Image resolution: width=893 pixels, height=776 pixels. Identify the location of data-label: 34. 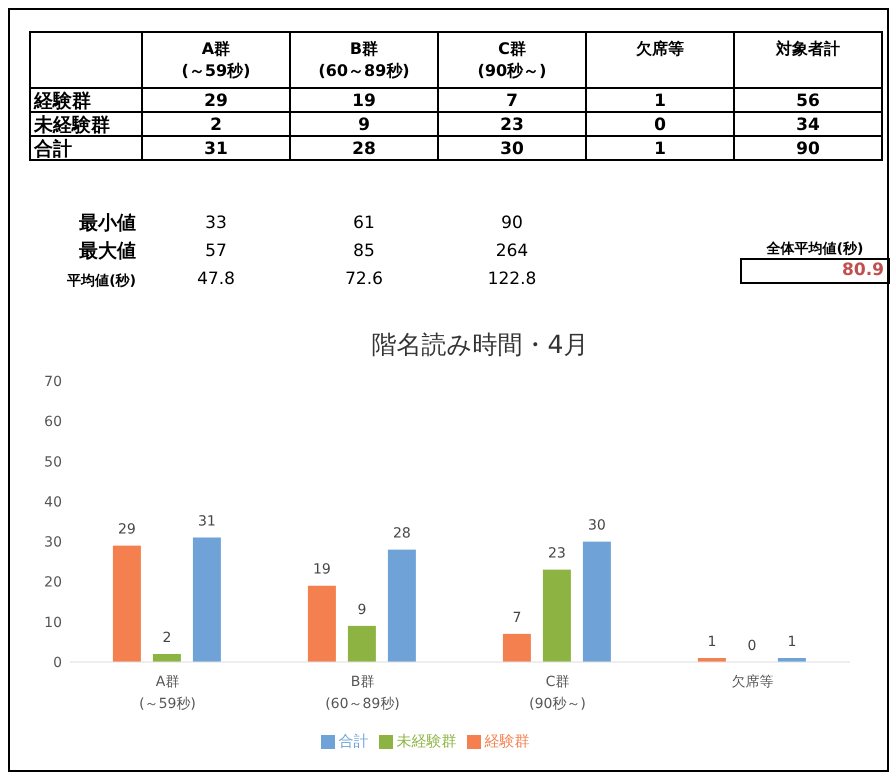
(808, 125).